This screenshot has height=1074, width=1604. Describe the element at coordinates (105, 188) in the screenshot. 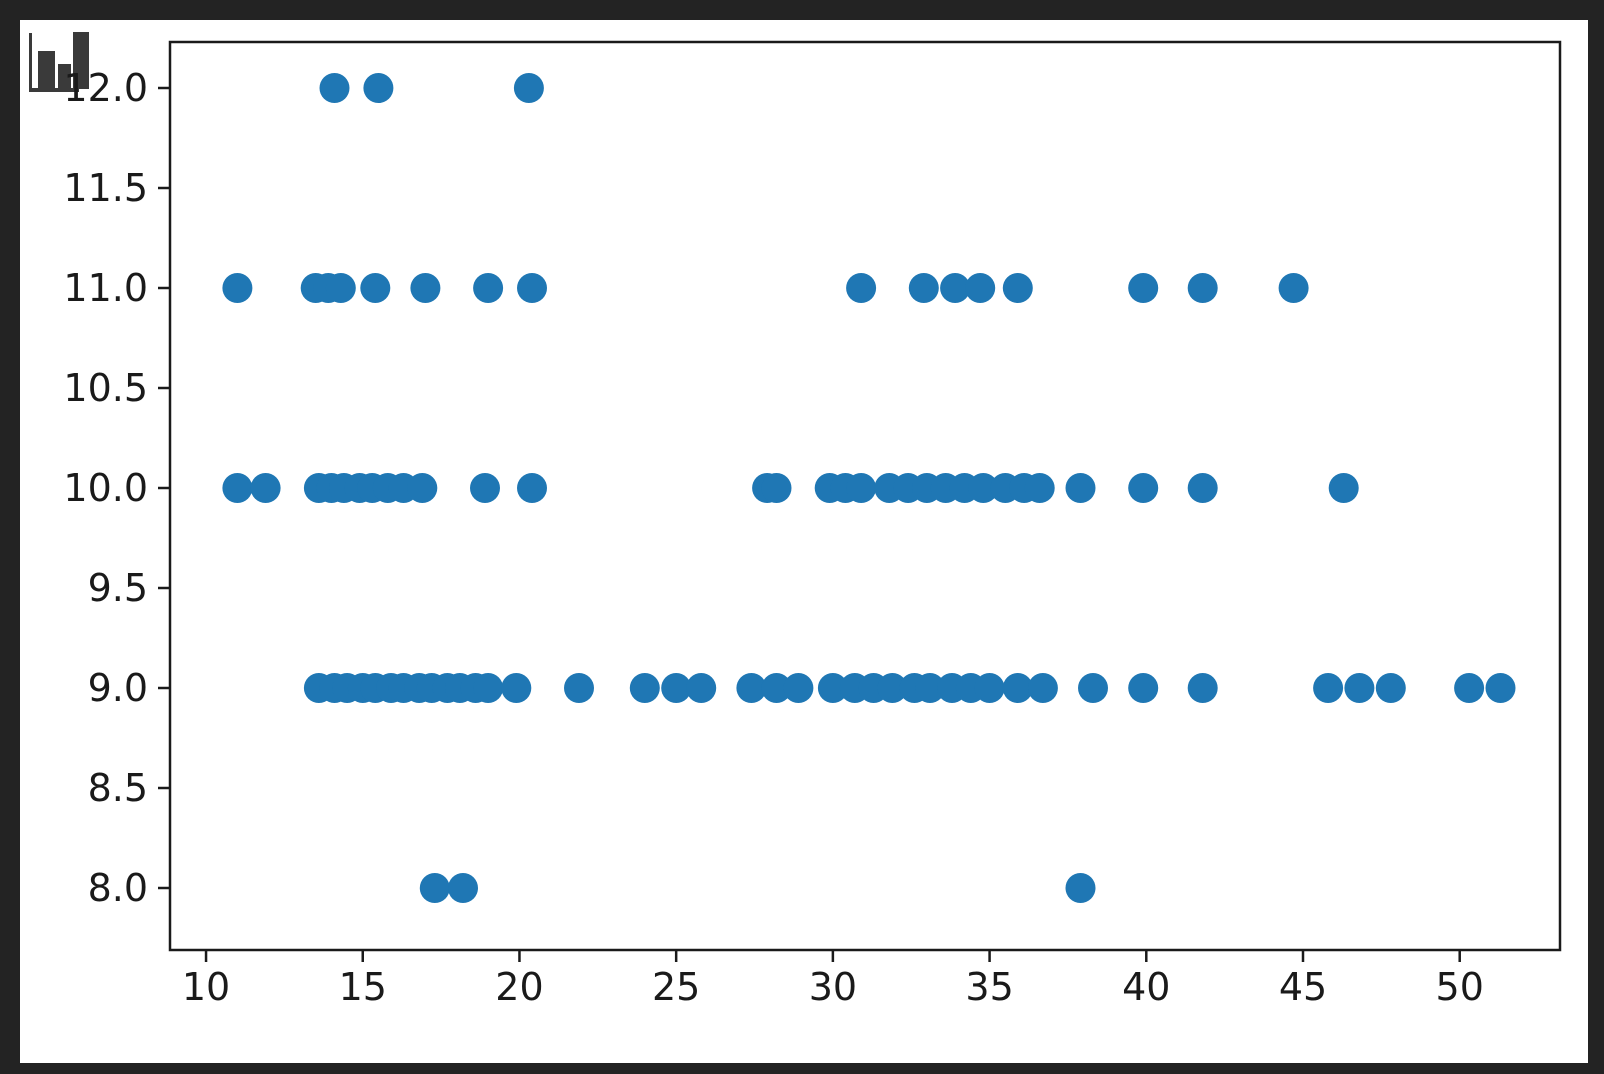

I see `y-tick-label: 11.5` at that location.